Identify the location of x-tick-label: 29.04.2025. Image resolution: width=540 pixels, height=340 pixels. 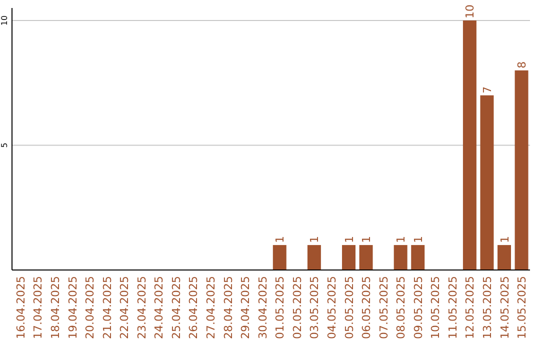
(245, 307).